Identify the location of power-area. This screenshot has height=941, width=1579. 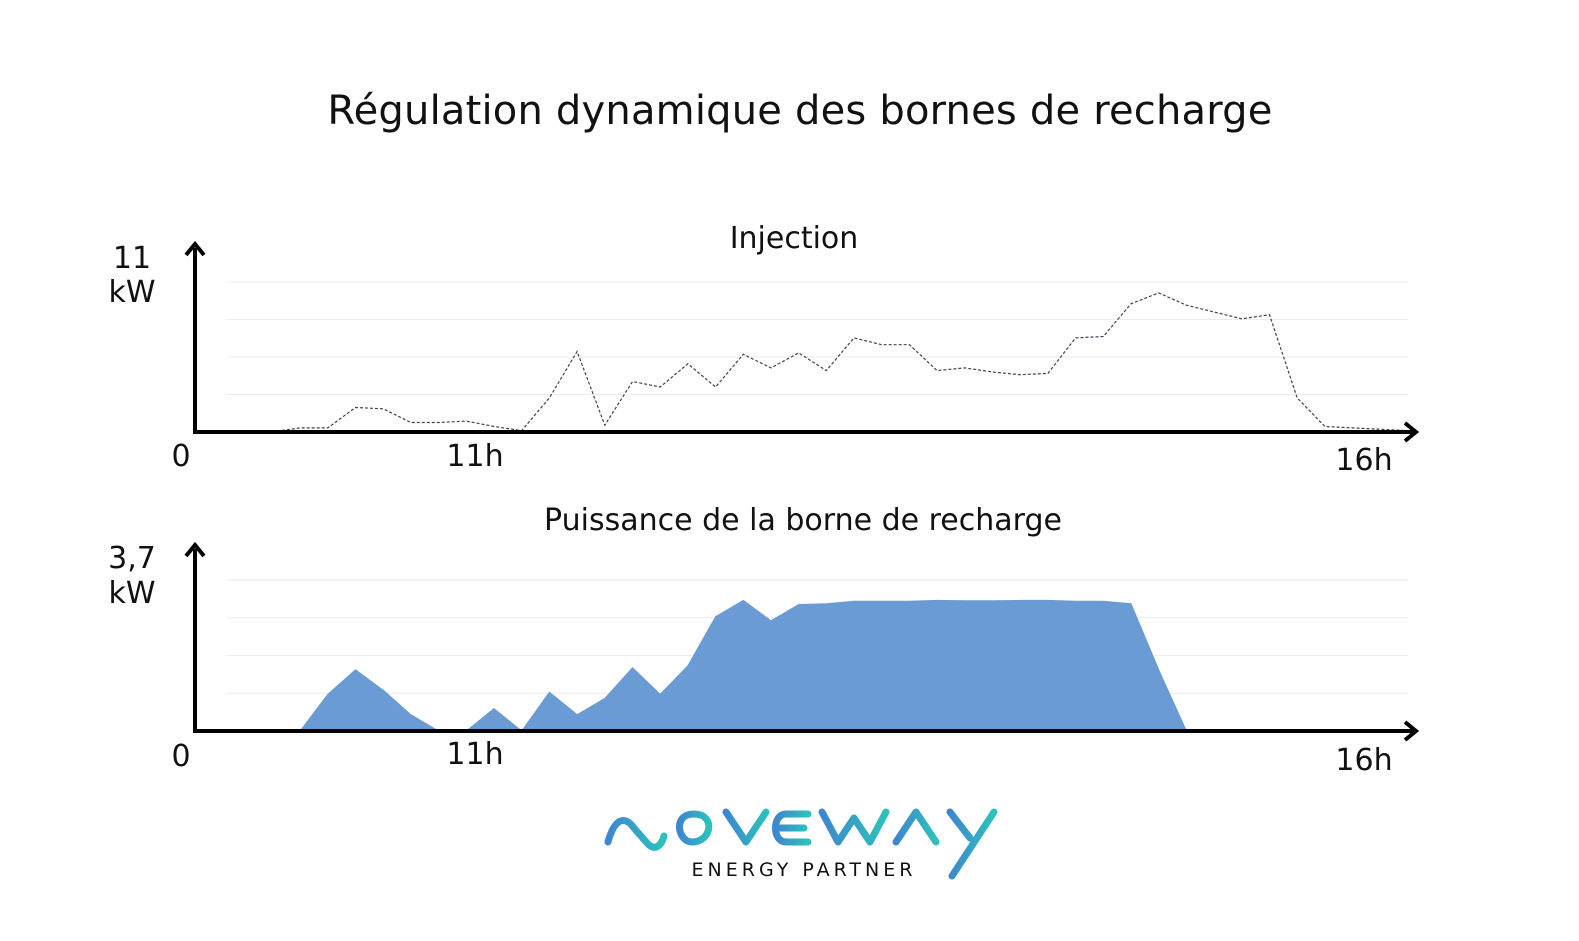
(812, 665).